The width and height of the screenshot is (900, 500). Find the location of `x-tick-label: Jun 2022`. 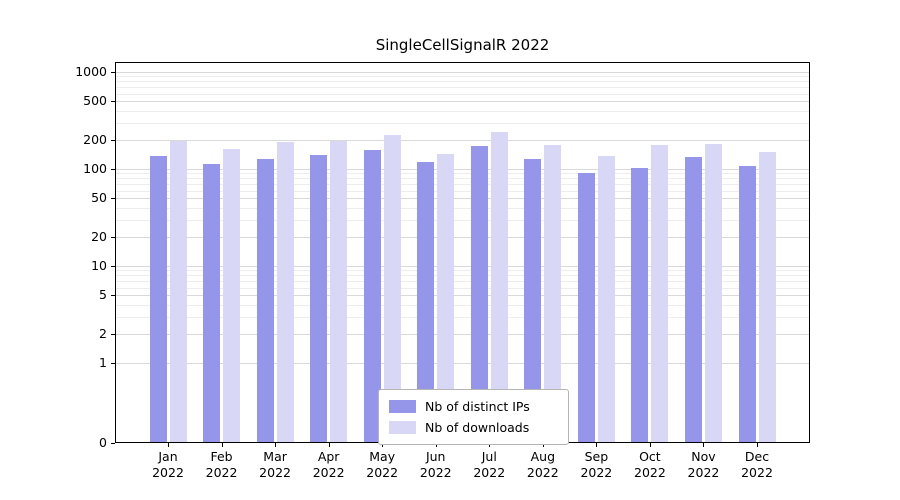

x-tick-label: Jun 2022 is located at coordinates (435, 464).